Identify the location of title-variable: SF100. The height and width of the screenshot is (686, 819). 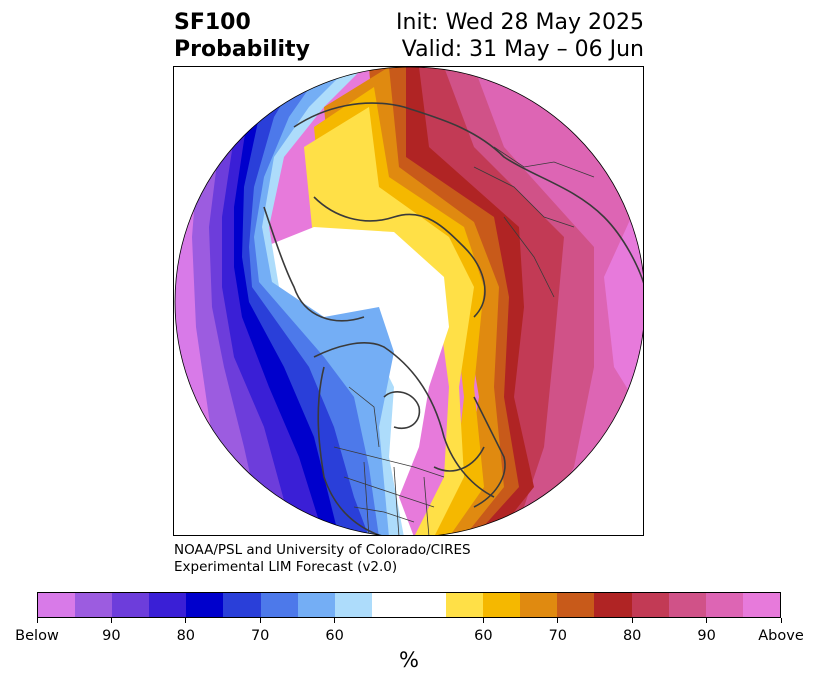
(212, 22).